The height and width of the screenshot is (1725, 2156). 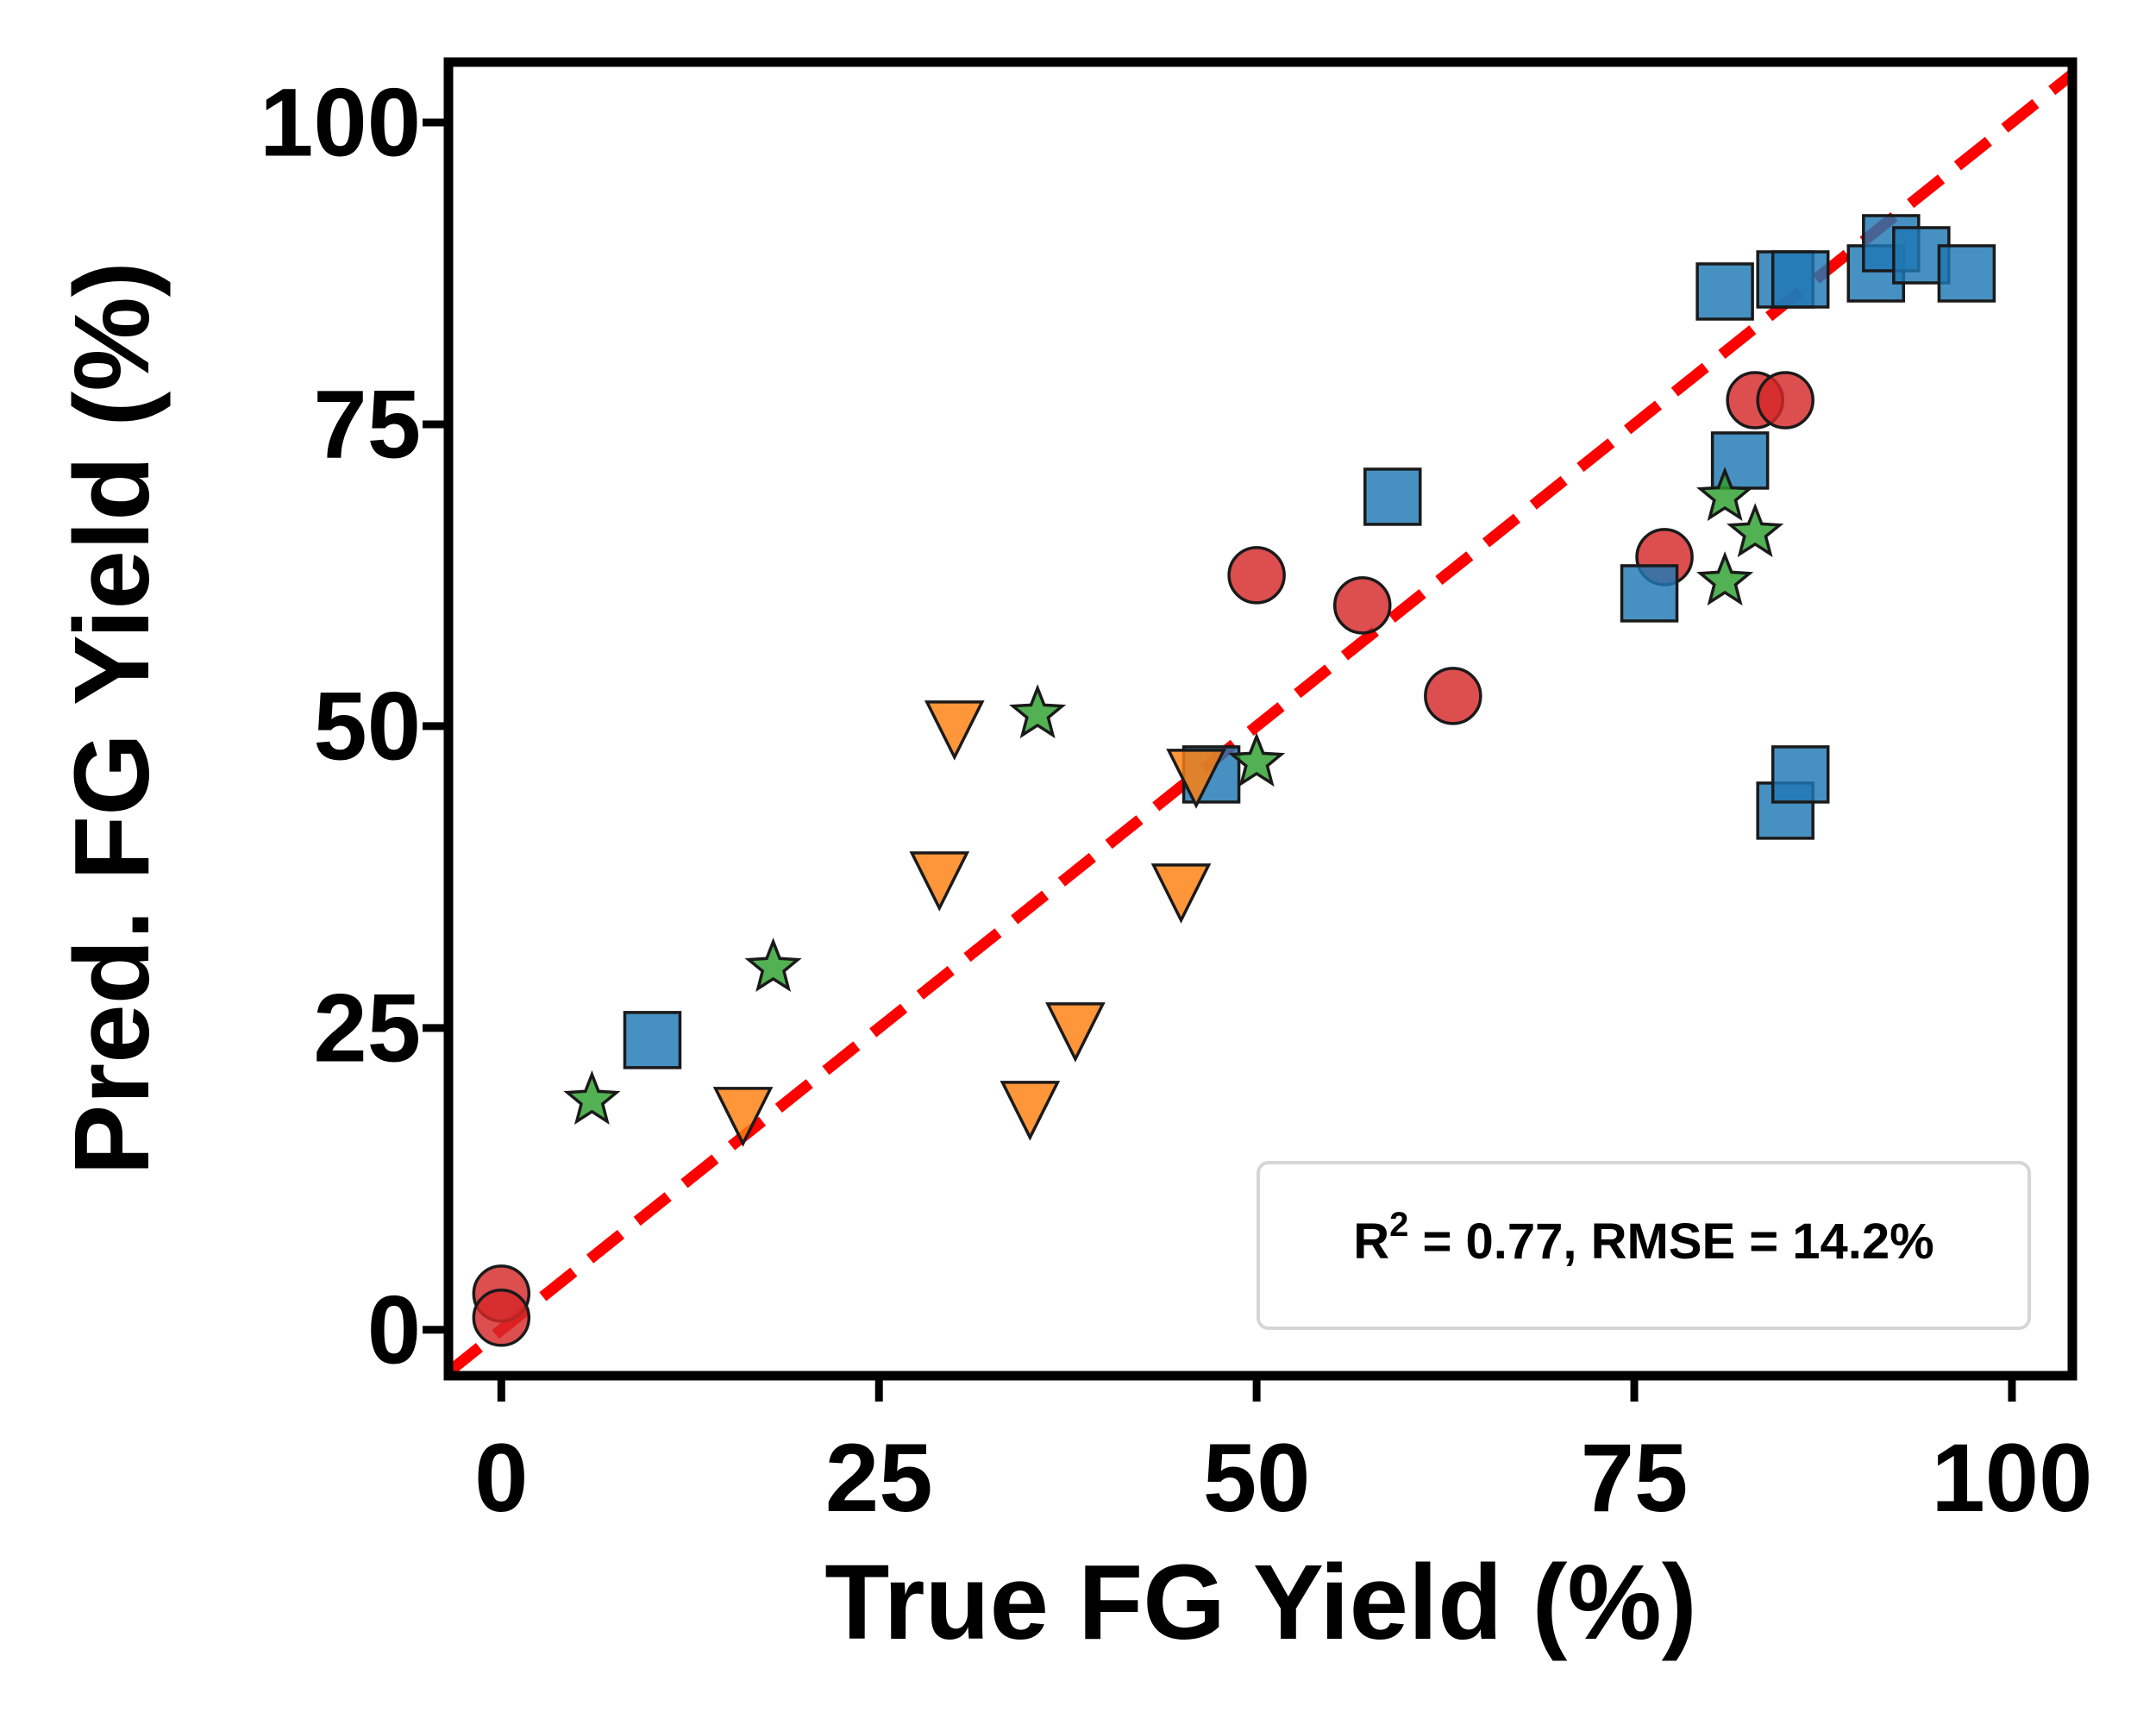 What do you see at coordinates (1371, 1242) in the screenshot?
I see `r2-label: R` at bounding box center [1371, 1242].